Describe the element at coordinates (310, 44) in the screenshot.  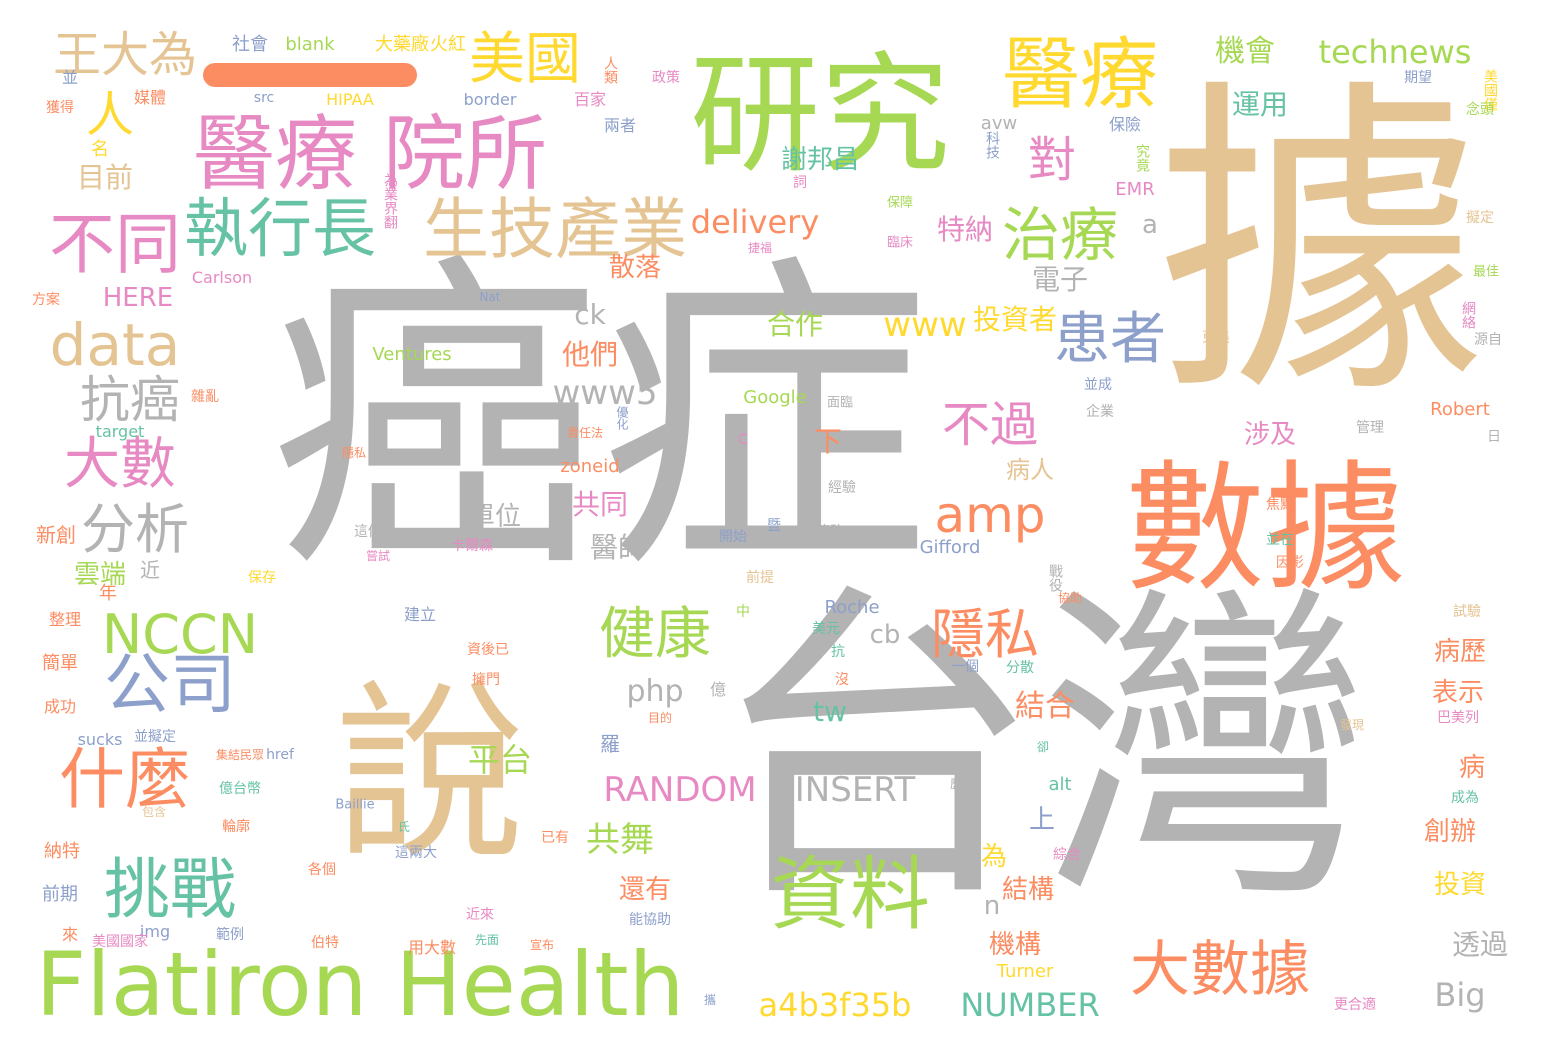
I see `cloud-word: blank` at that location.